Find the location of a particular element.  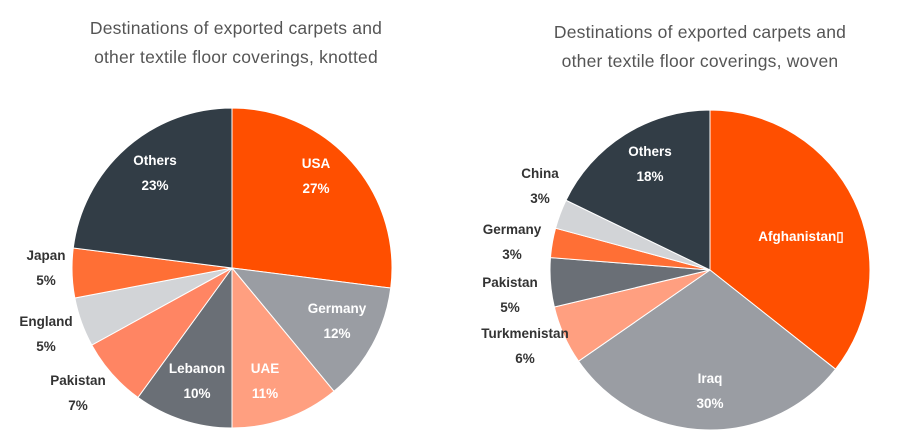

slice-name-label: England is located at coordinates (45, 321).